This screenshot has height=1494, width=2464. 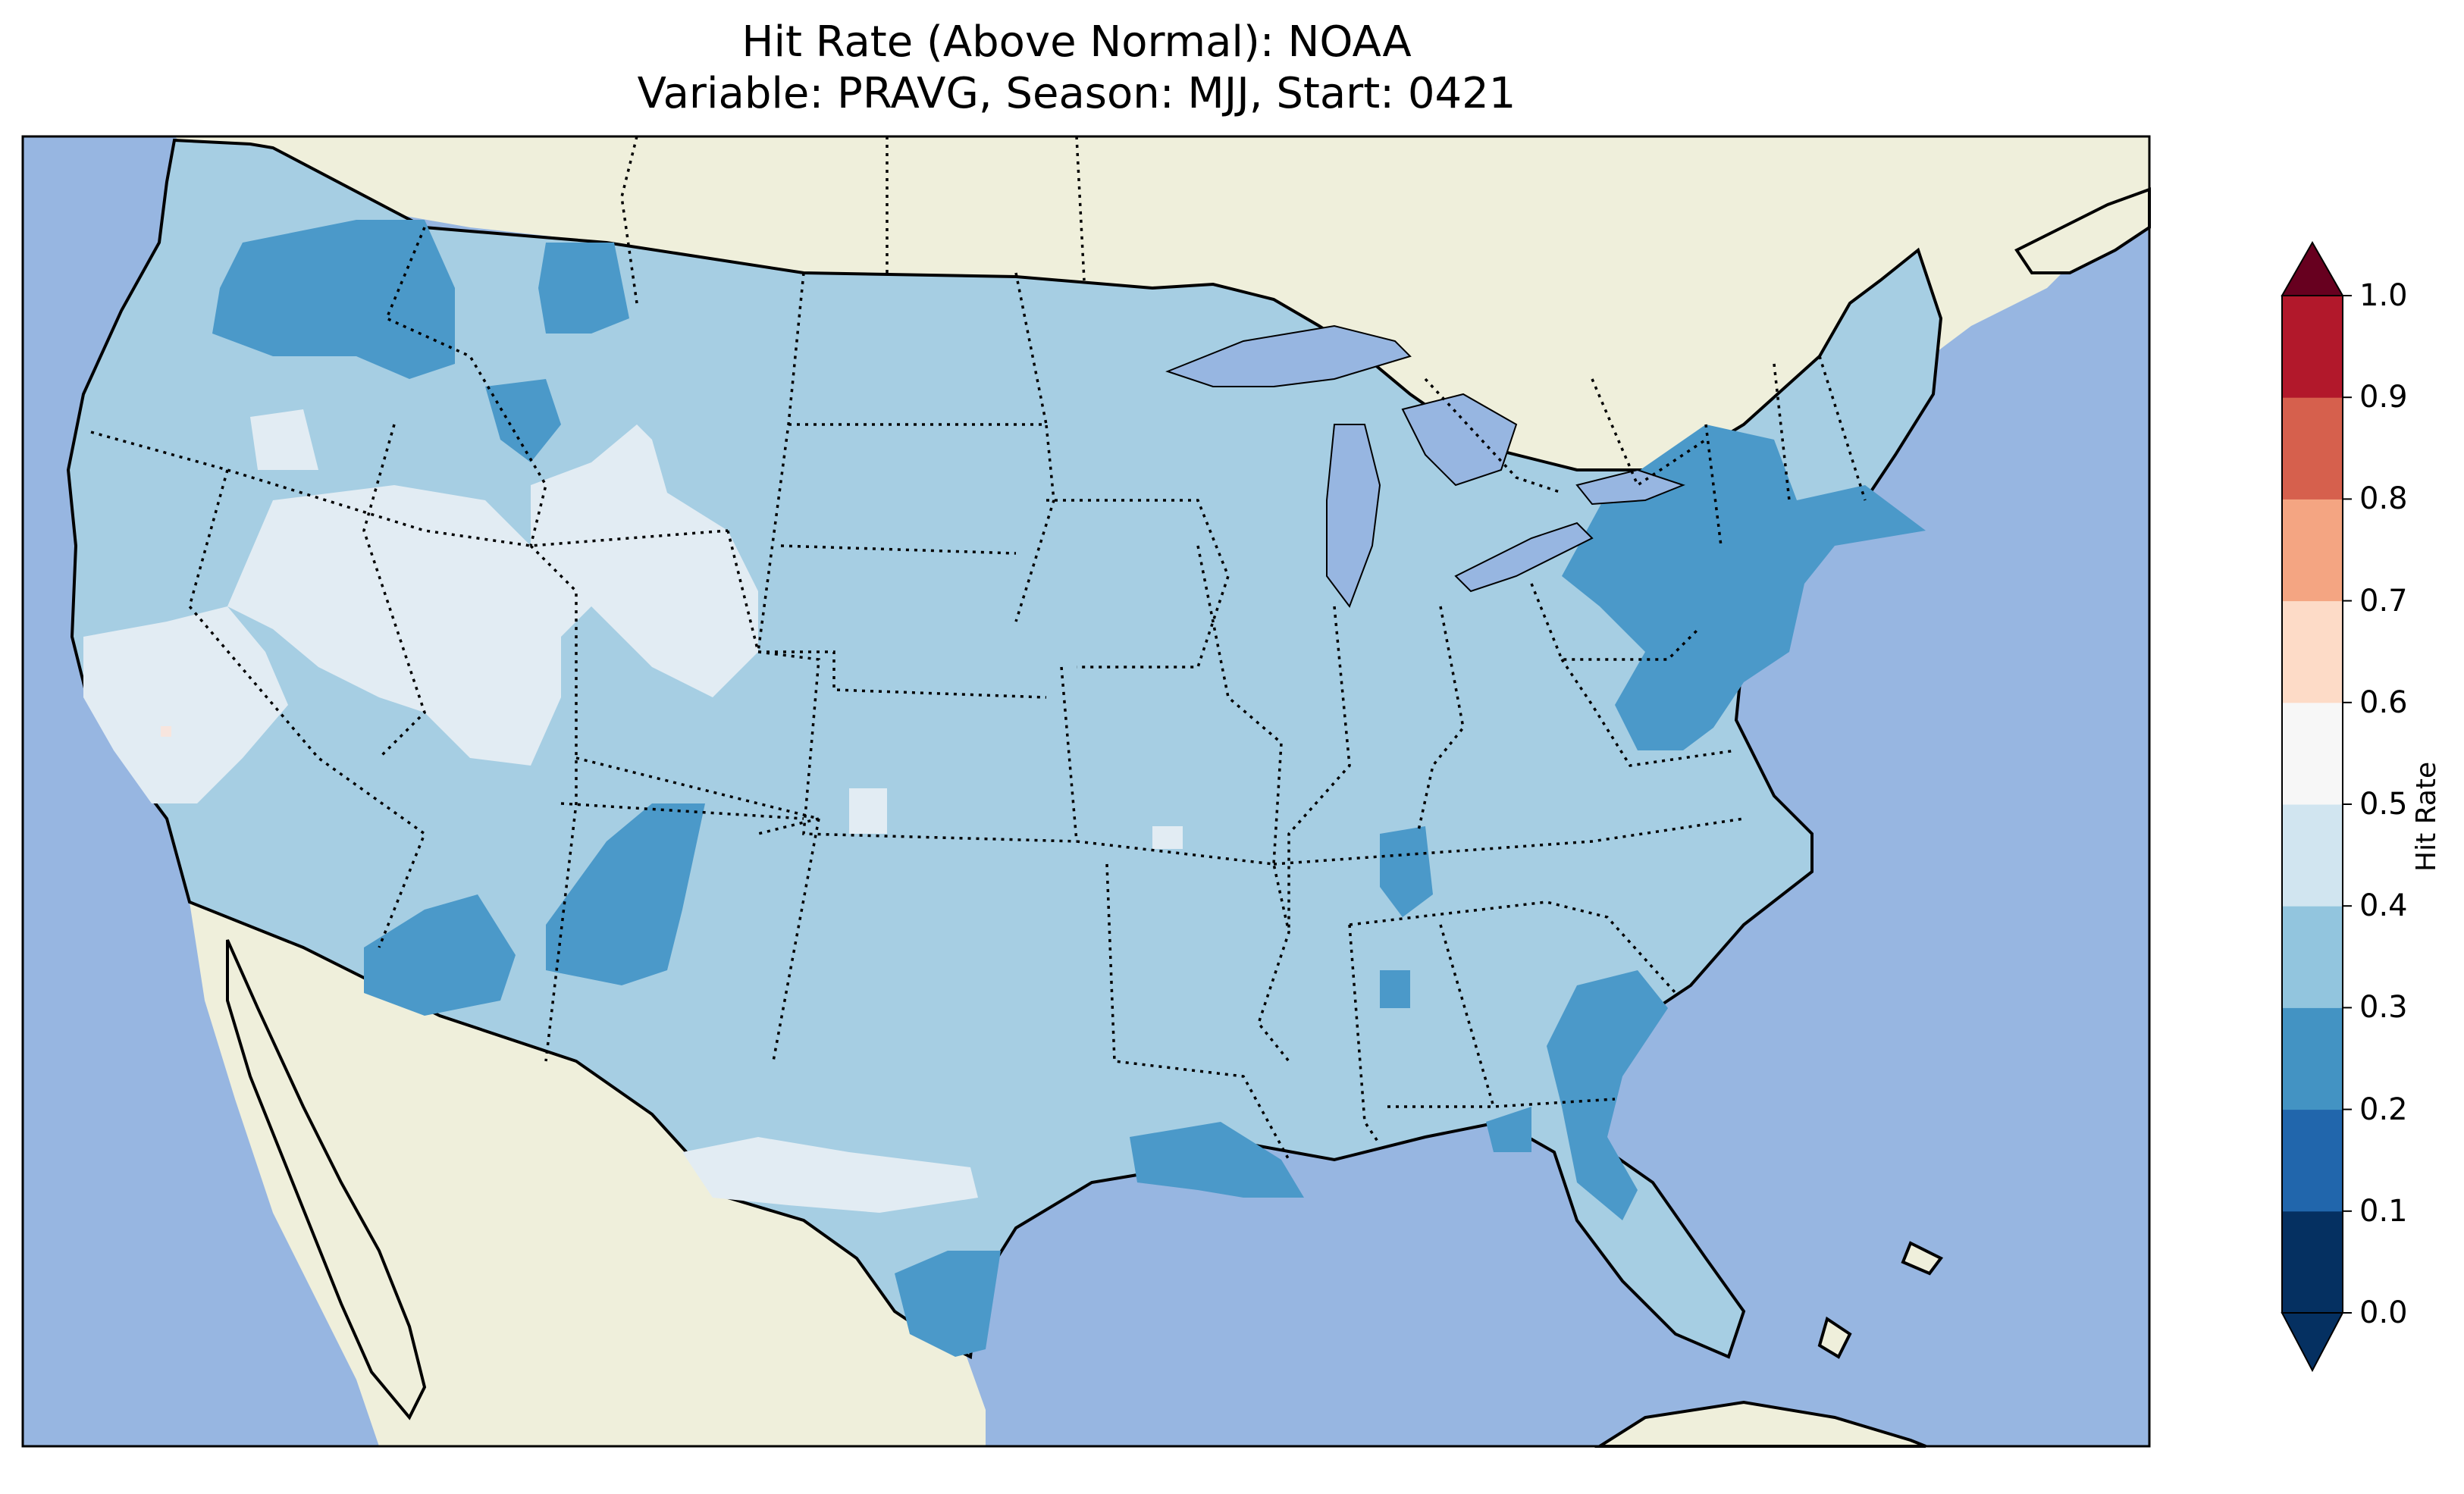 What do you see at coordinates (1524, 557) in the screenshot?
I see `lake-erie` at bounding box center [1524, 557].